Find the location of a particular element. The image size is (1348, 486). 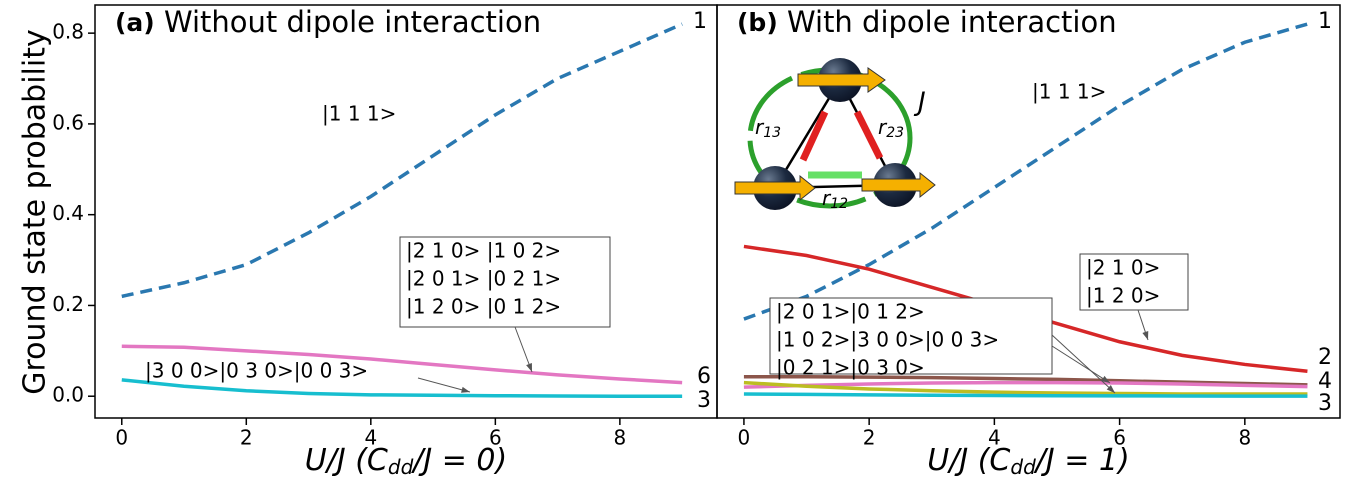

y-axis-label: Ground state probability is located at coordinates (35, 211).